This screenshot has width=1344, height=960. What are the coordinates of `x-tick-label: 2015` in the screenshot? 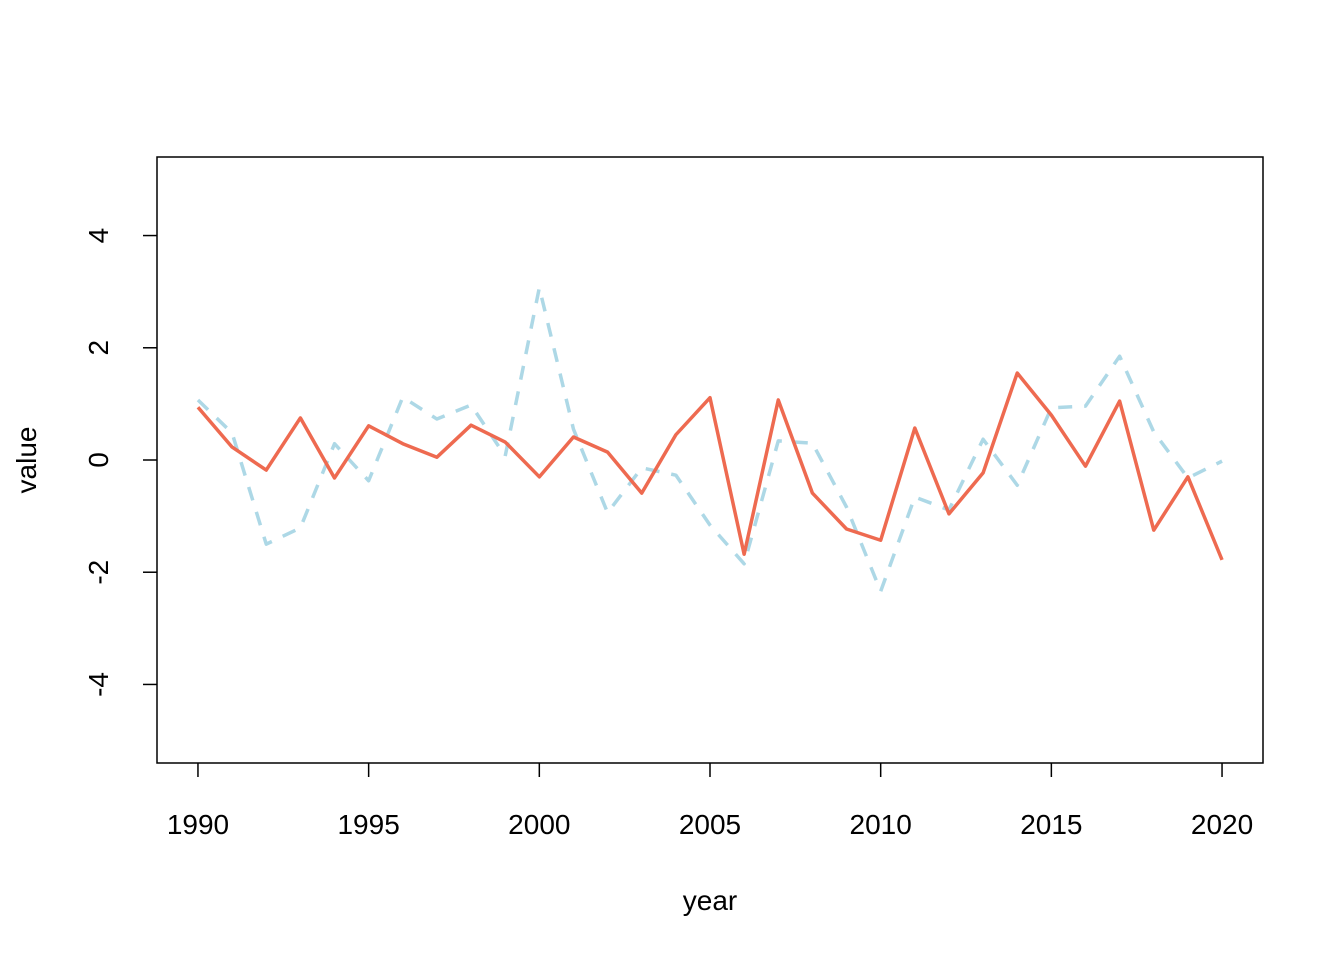 It's located at (1051, 824).